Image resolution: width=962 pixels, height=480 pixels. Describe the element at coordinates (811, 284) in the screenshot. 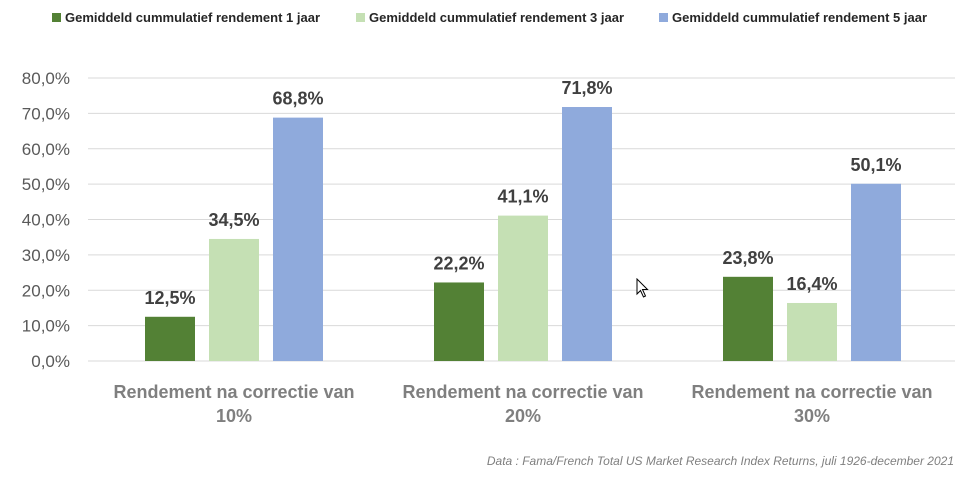

I see `data-label: 16,4%` at that location.